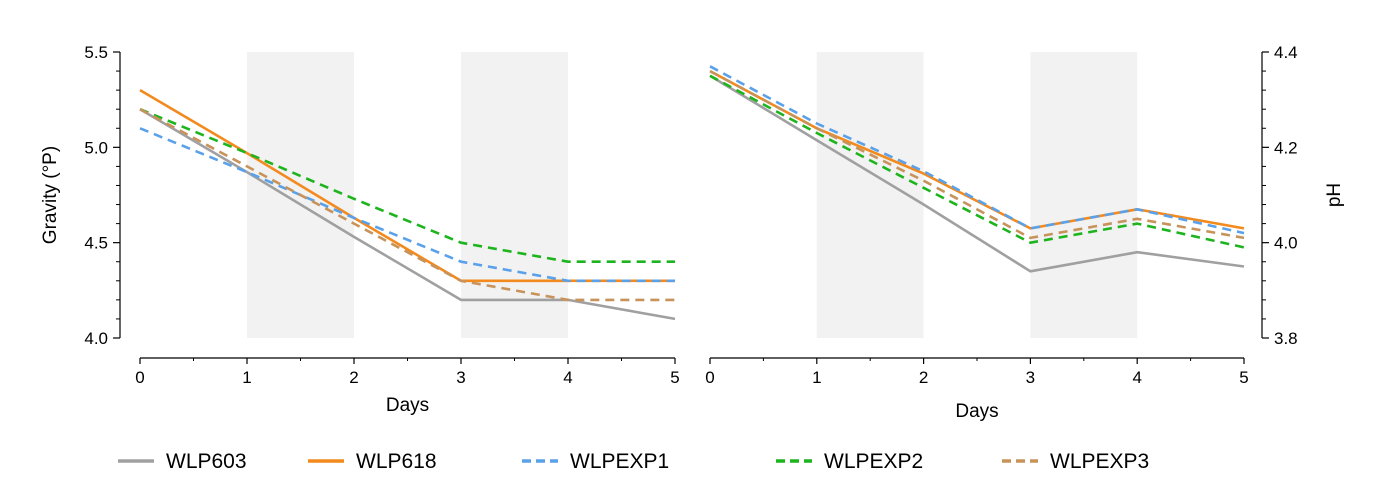 Image resolution: width=1379 pixels, height=494 pixels. I want to click on legend-label: WLPEXP1, so click(619, 461).